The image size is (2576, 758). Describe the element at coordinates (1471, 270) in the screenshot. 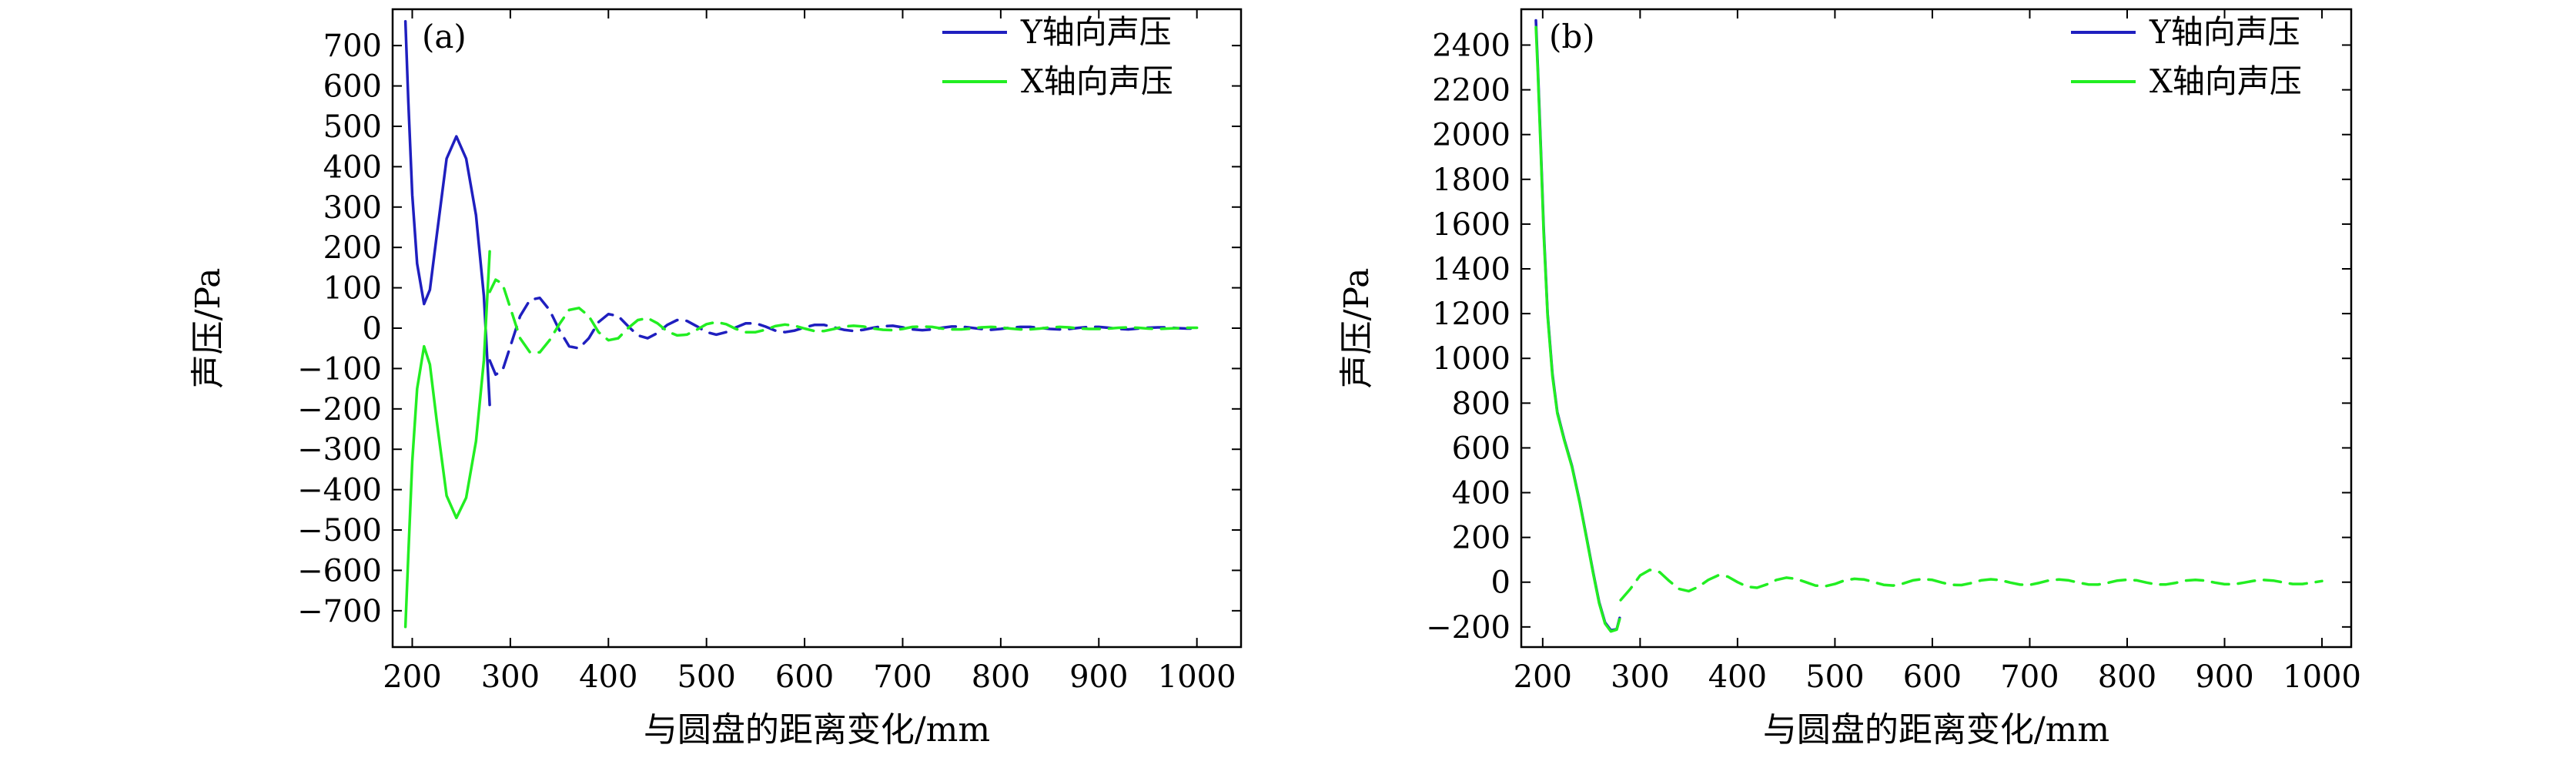

I see `y-tick-label: 1400` at that location.